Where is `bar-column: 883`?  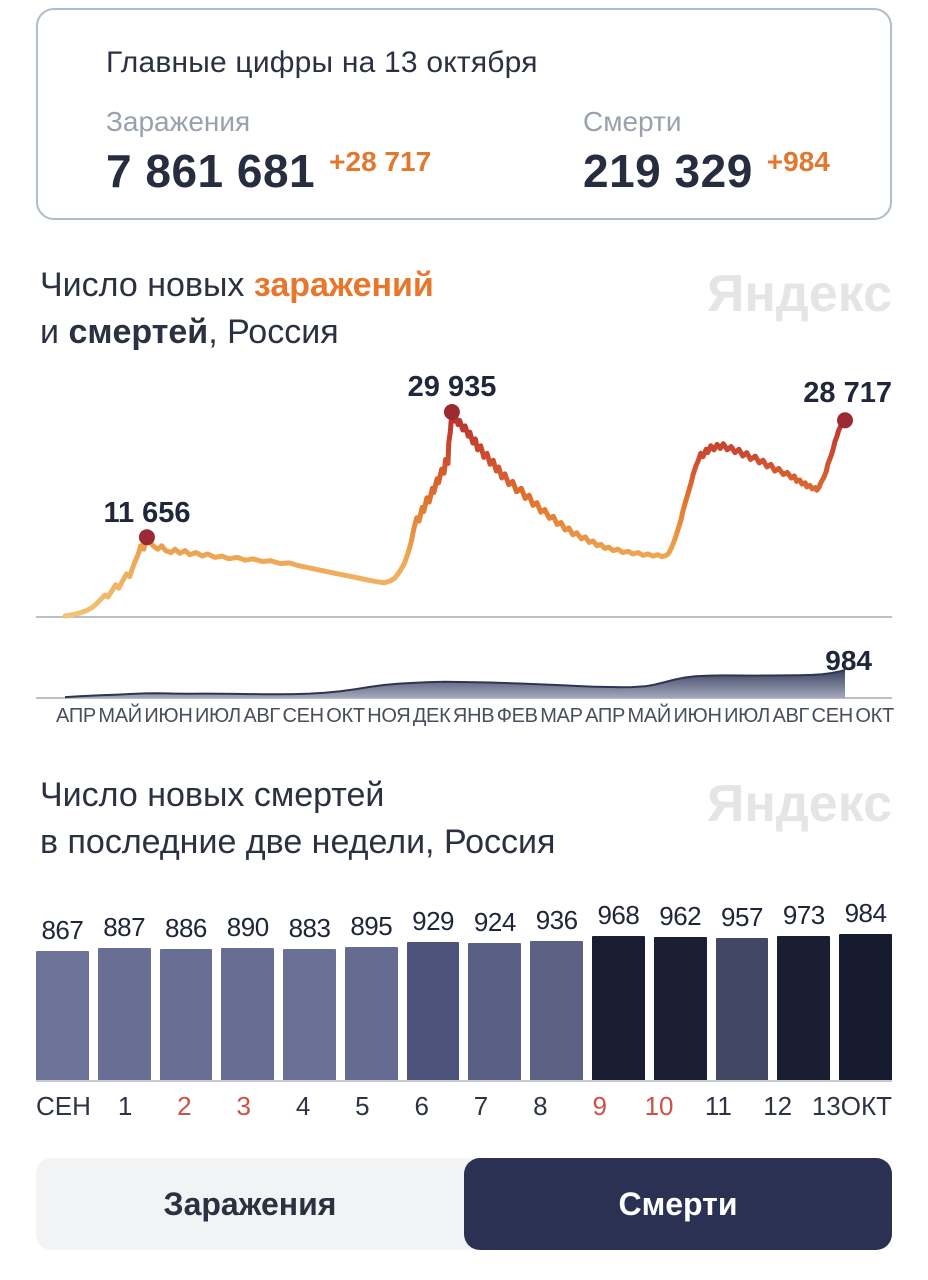 bar-column: 883 is located at coordinates (309, 996).